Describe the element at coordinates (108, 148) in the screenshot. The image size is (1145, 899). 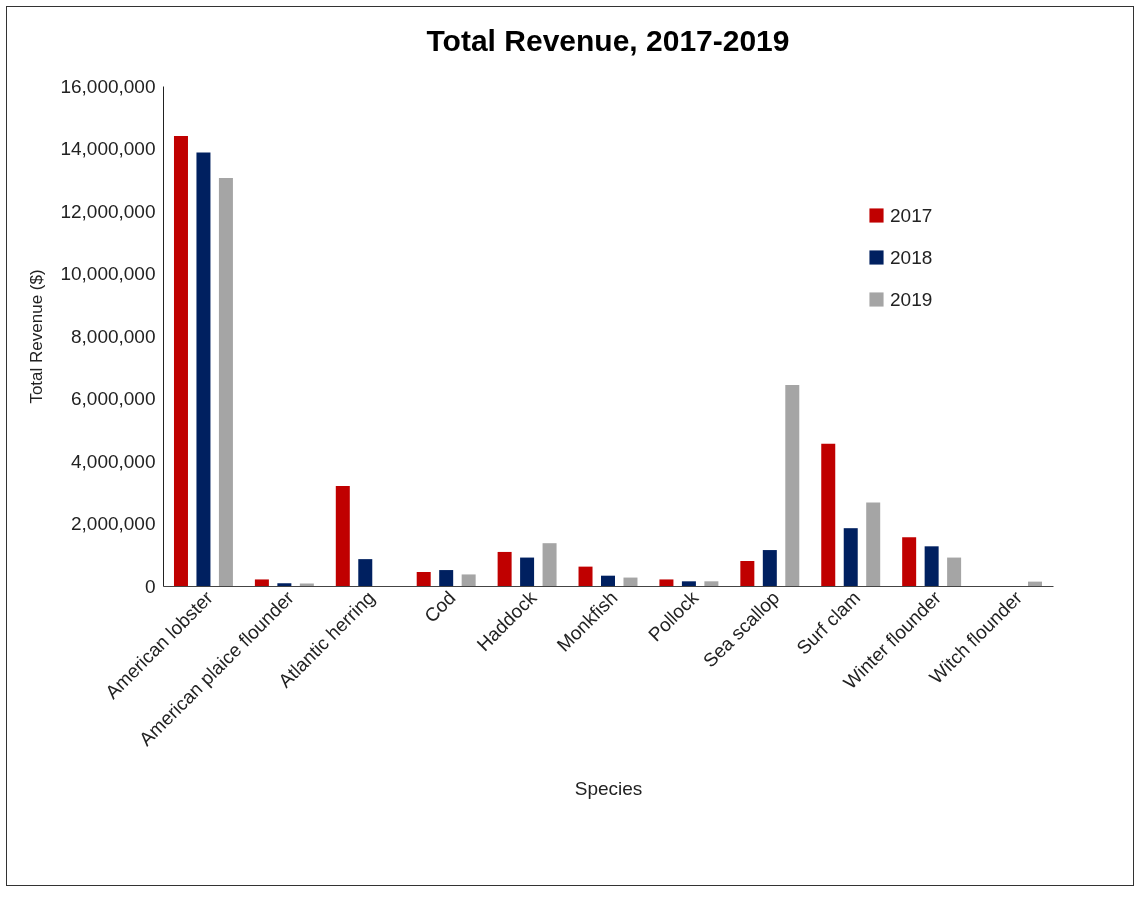
I see `y-tick-label: 14,000,000` at that location.